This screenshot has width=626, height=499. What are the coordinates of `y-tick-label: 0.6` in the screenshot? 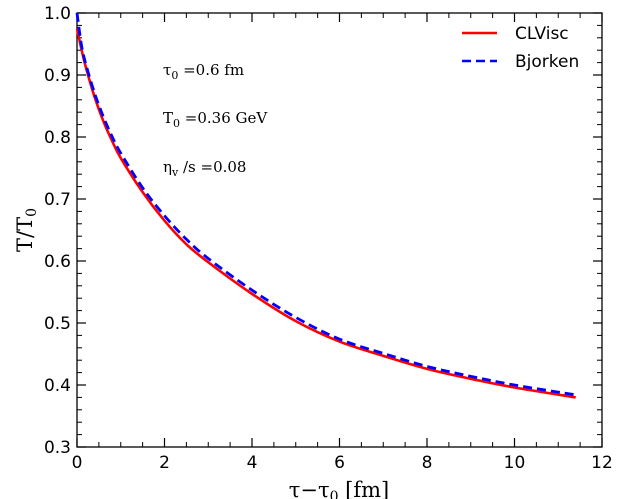 It's located at (57, 262).